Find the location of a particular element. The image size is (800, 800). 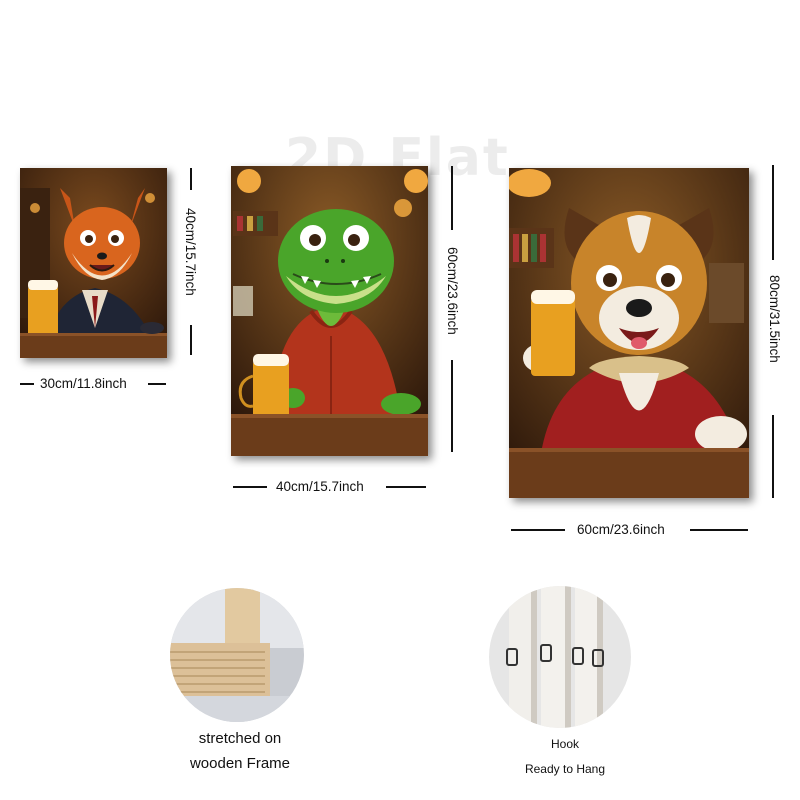

fox-width-line-right is located at coordinates (157, 384).